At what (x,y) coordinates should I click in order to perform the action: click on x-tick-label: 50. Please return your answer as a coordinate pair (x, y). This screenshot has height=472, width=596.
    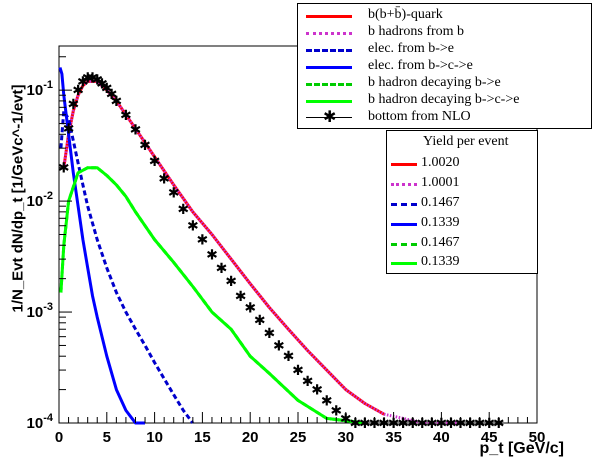
    Looking at the image, I should click on (537, 437).